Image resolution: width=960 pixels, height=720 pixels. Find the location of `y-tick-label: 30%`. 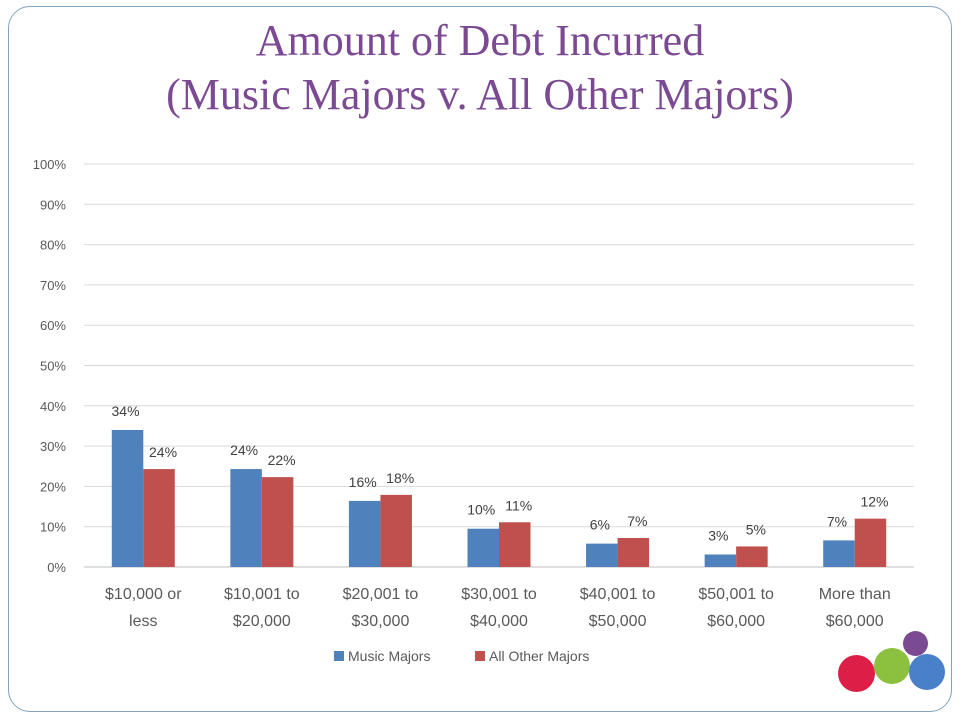

y-tick-label: 30% is located at coordinates (53, 446).